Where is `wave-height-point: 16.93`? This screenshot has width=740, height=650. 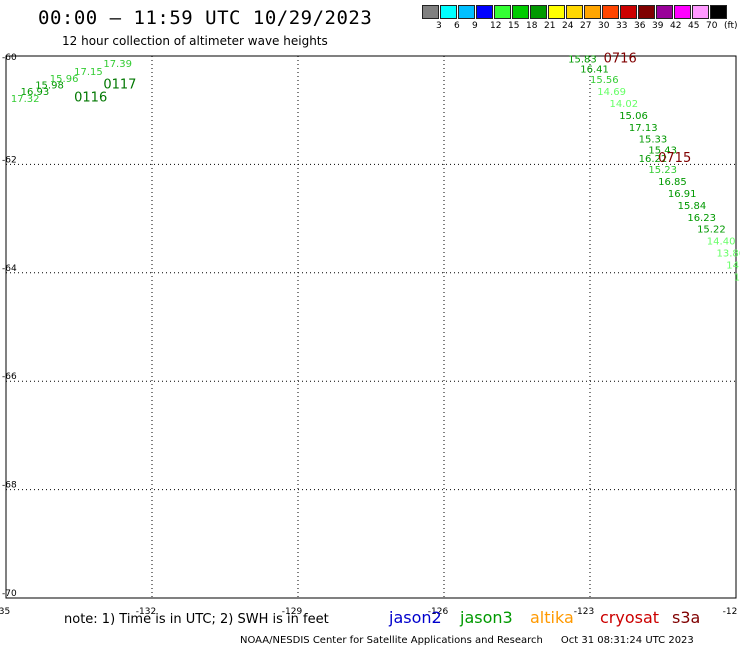
wave-height-point: 16.93 is located at coordinates (35, 92).